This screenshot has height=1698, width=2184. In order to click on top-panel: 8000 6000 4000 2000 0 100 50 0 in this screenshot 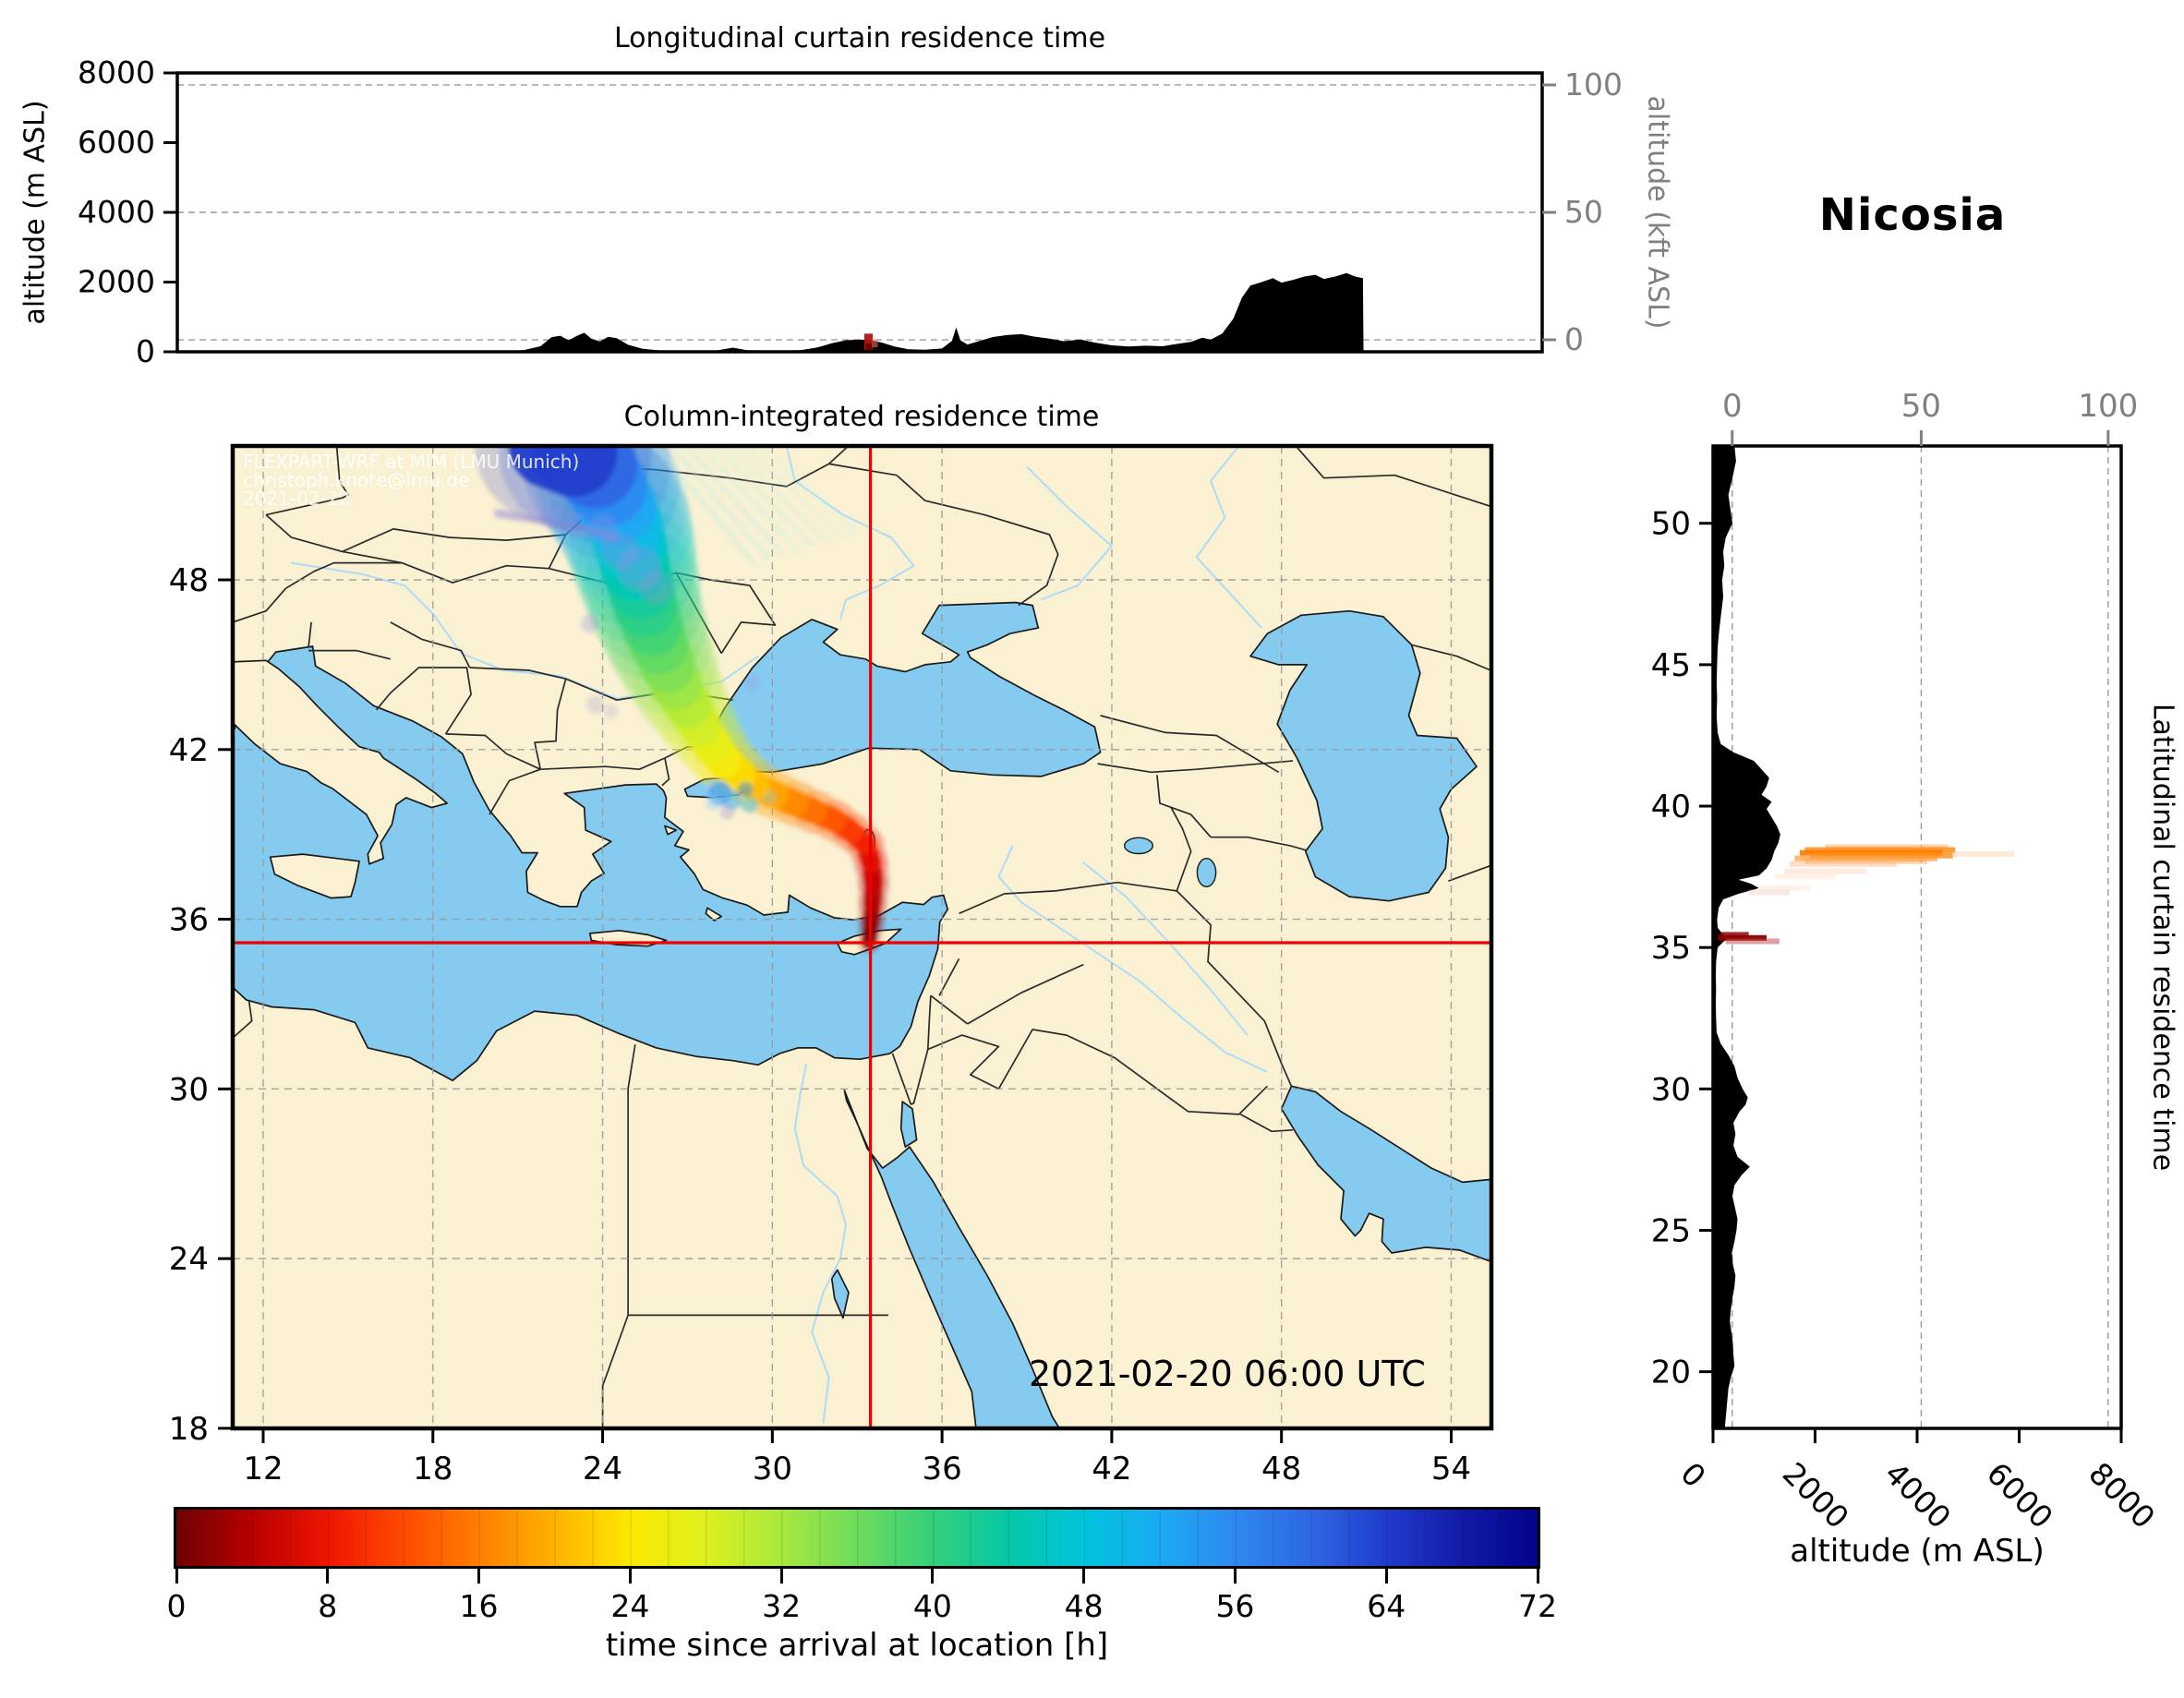, I will do `click(850, 211)`.